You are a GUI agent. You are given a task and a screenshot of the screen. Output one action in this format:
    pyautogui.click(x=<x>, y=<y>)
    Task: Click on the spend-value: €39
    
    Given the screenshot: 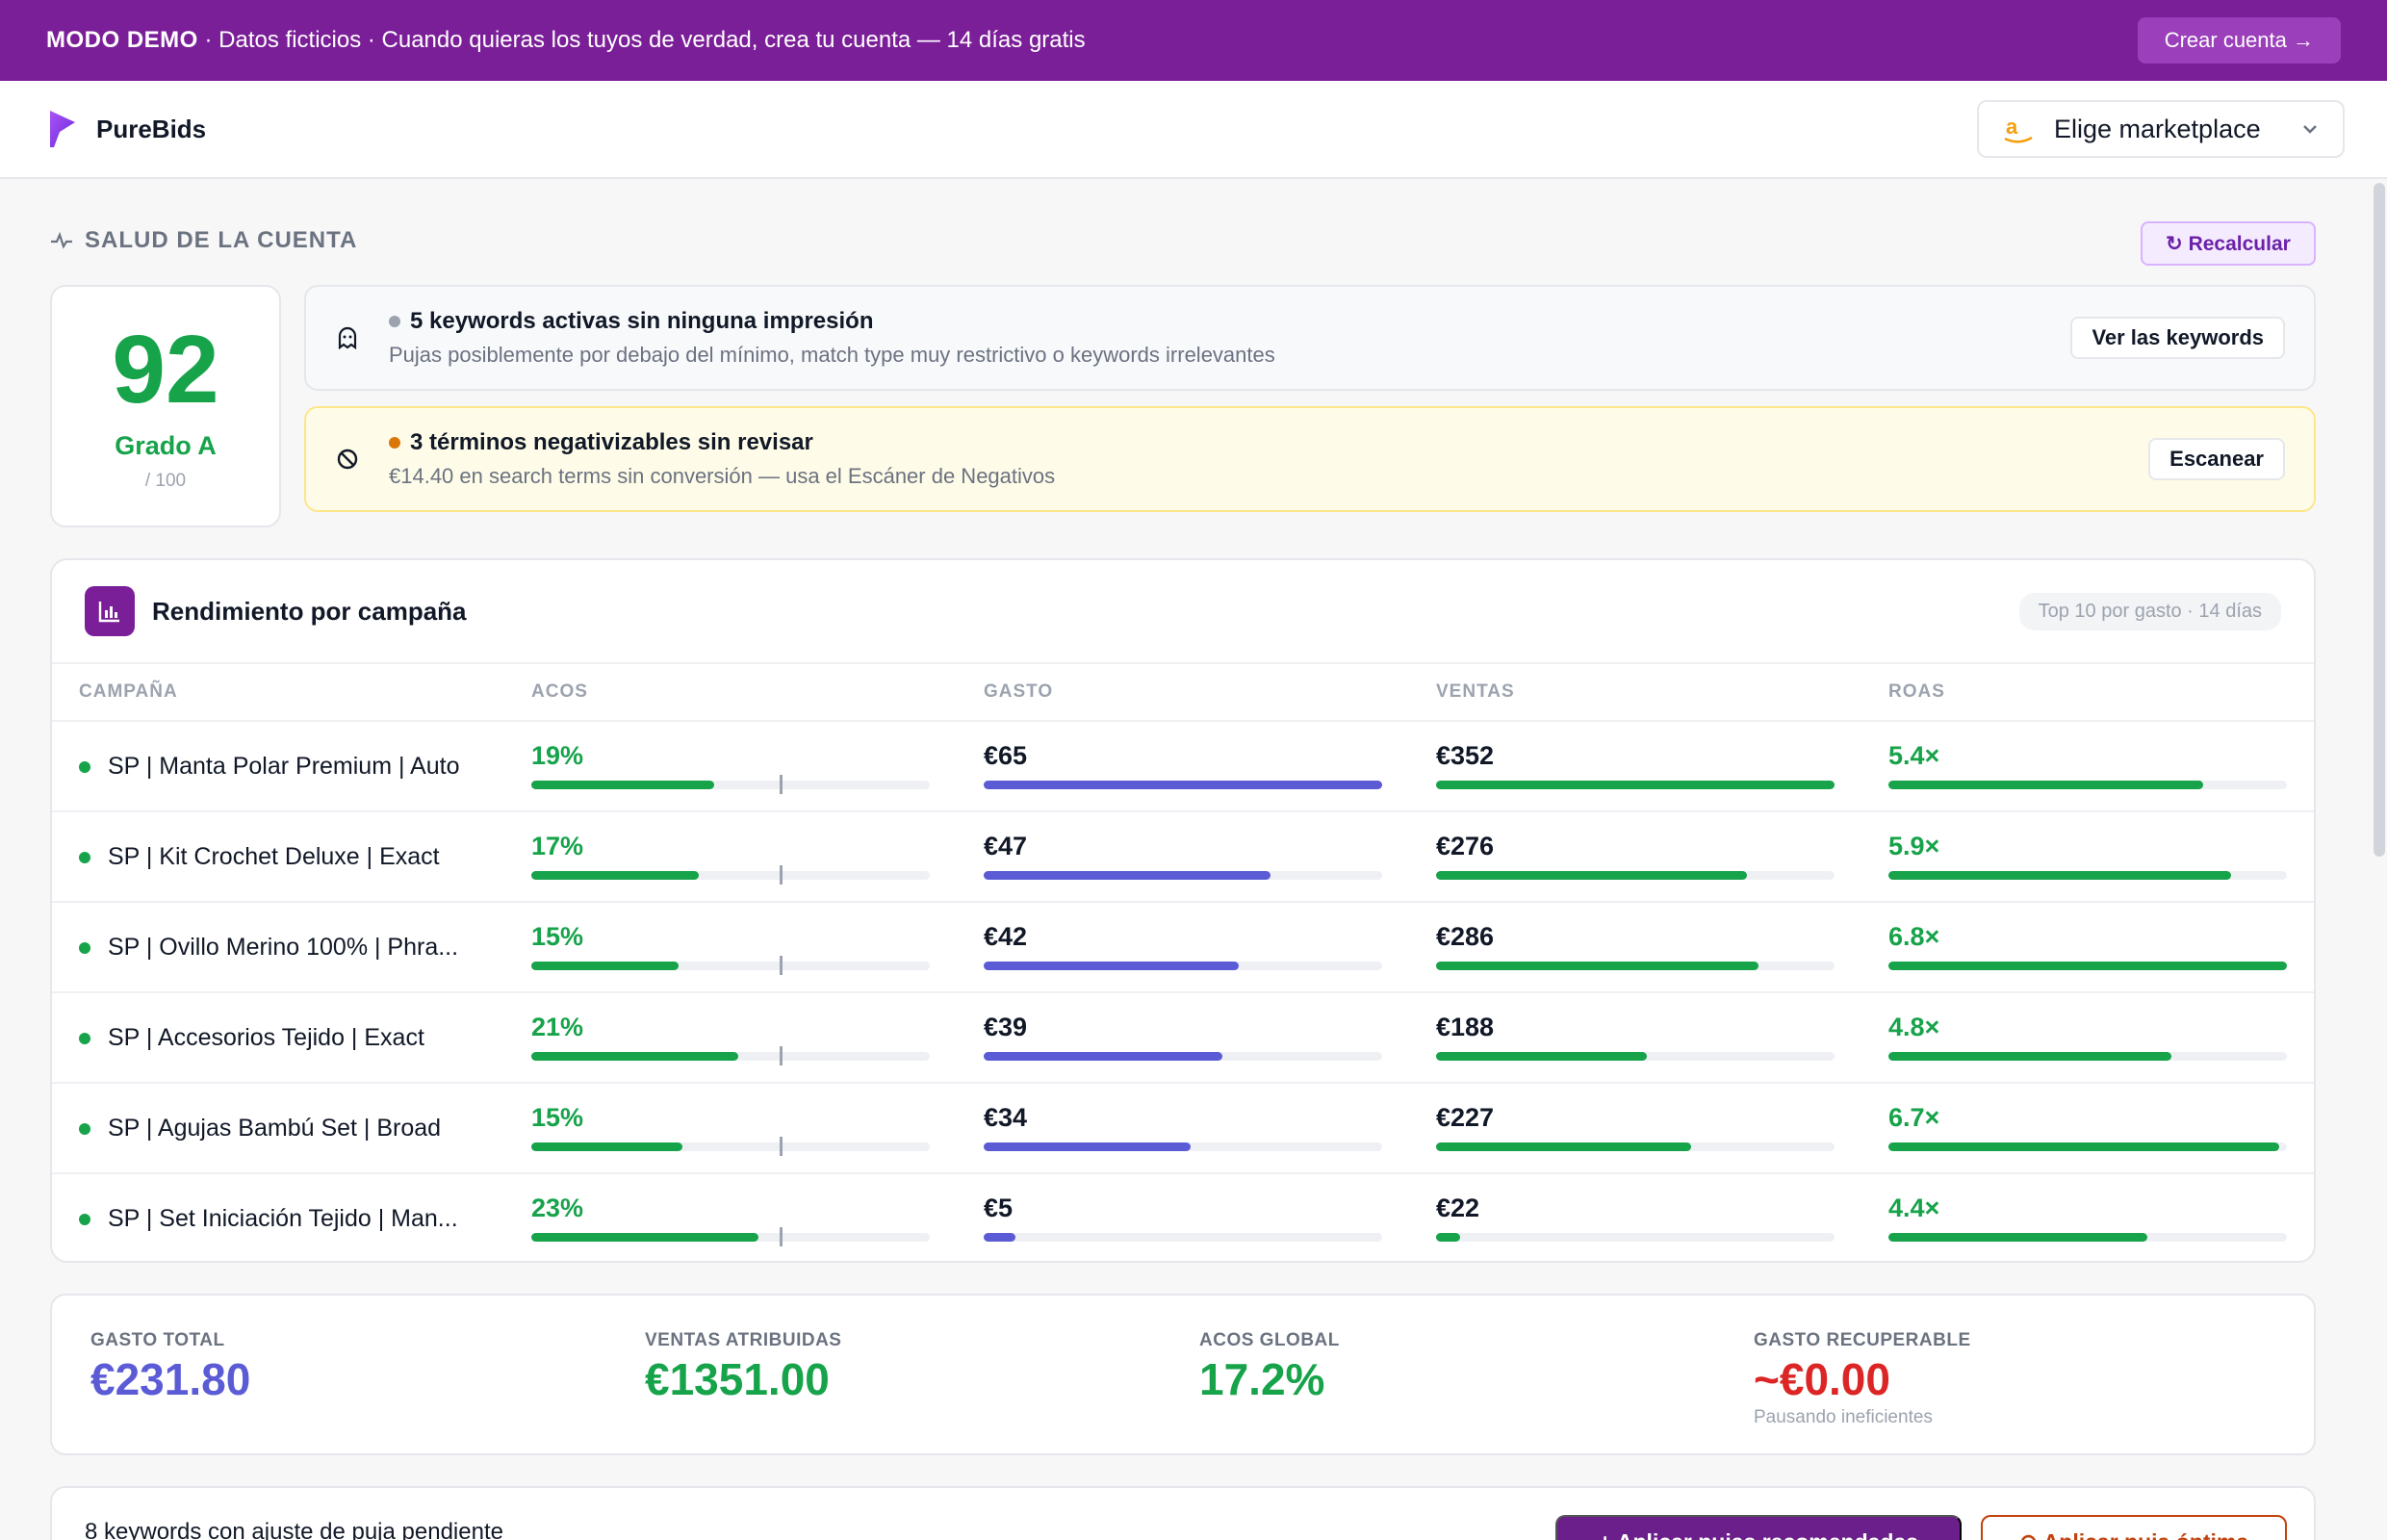 What is the action you would take?
    pyautogui.click(x=1006, y=1027)
    